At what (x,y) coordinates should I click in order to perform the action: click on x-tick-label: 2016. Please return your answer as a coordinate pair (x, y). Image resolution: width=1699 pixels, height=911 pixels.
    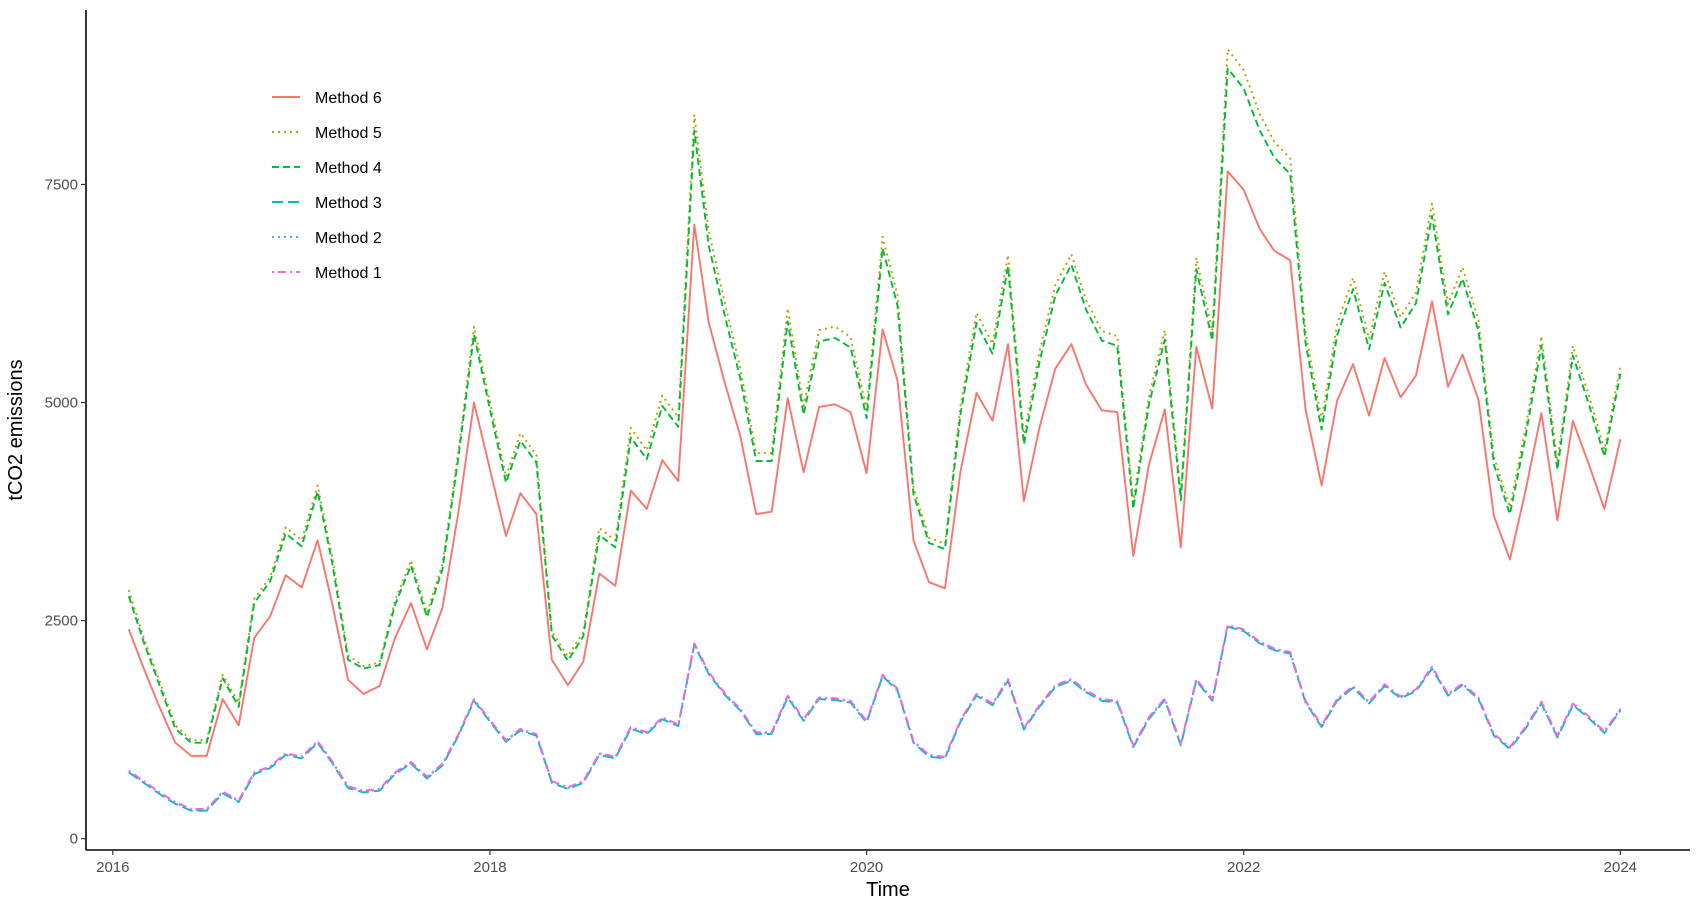
    Looking at the image, I should click on (112, 867).